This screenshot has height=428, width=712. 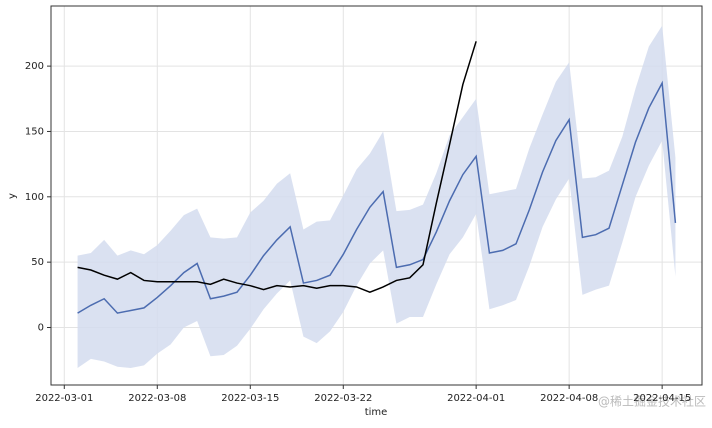 I want to click on x-axis-label: time, so click(x=376, y=412).